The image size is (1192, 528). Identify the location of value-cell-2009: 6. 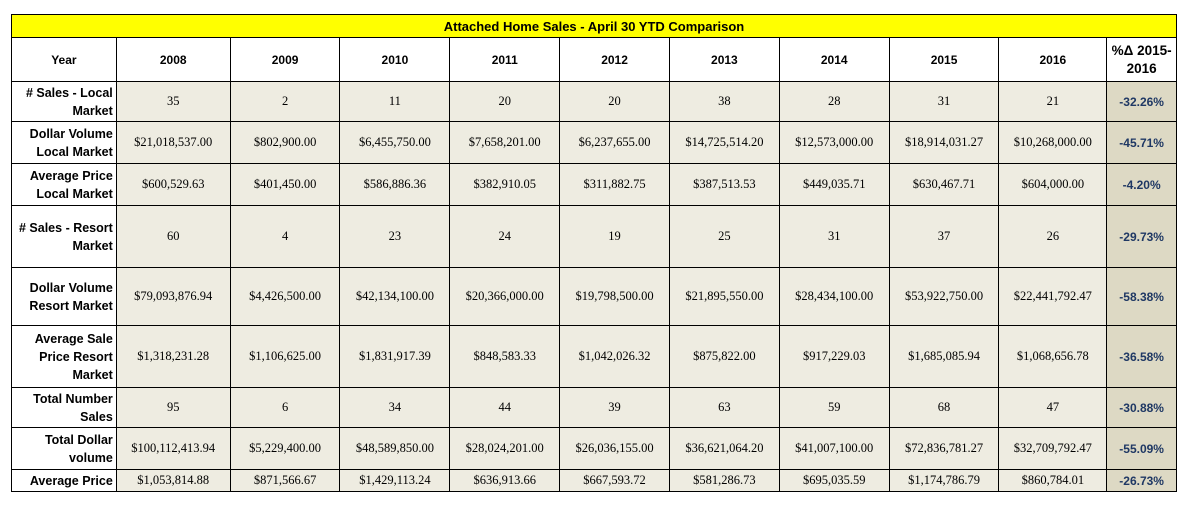
(285, 407).